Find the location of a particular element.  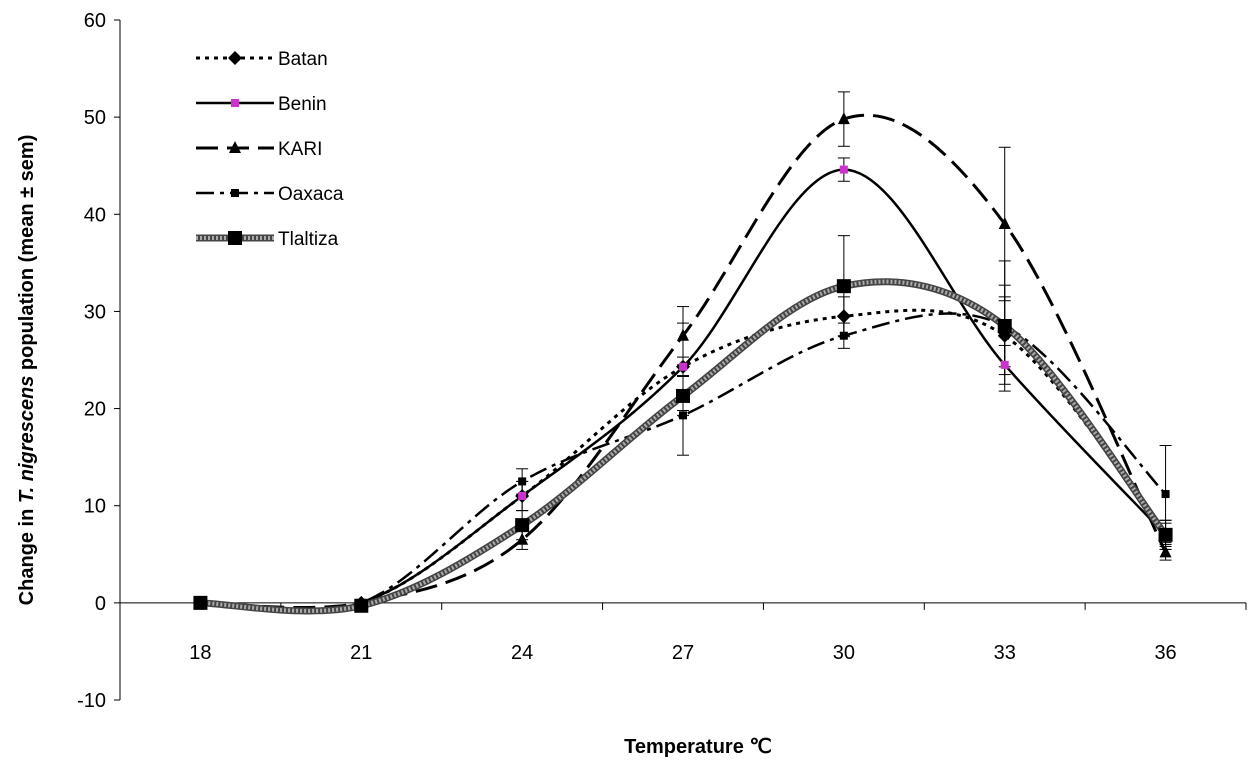

legend-marker-tlaltiza is located at coordinates (235, 238).